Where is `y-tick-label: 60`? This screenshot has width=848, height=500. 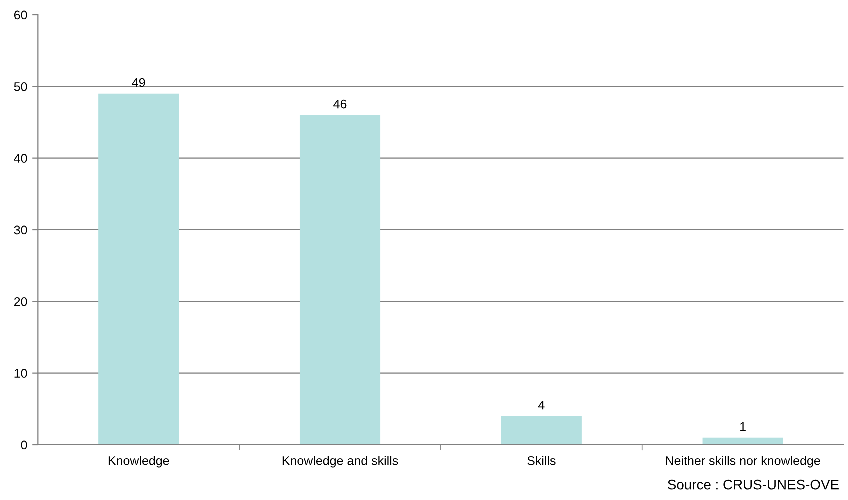
y-tick-label: 60 is located at coordinates (21, 15).